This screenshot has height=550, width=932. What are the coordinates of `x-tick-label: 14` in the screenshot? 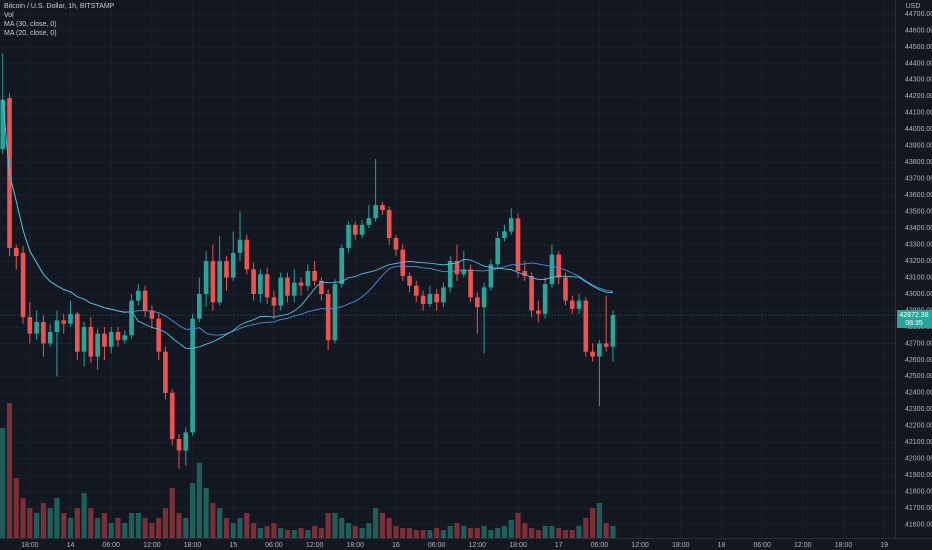 It's located at (71, 545).